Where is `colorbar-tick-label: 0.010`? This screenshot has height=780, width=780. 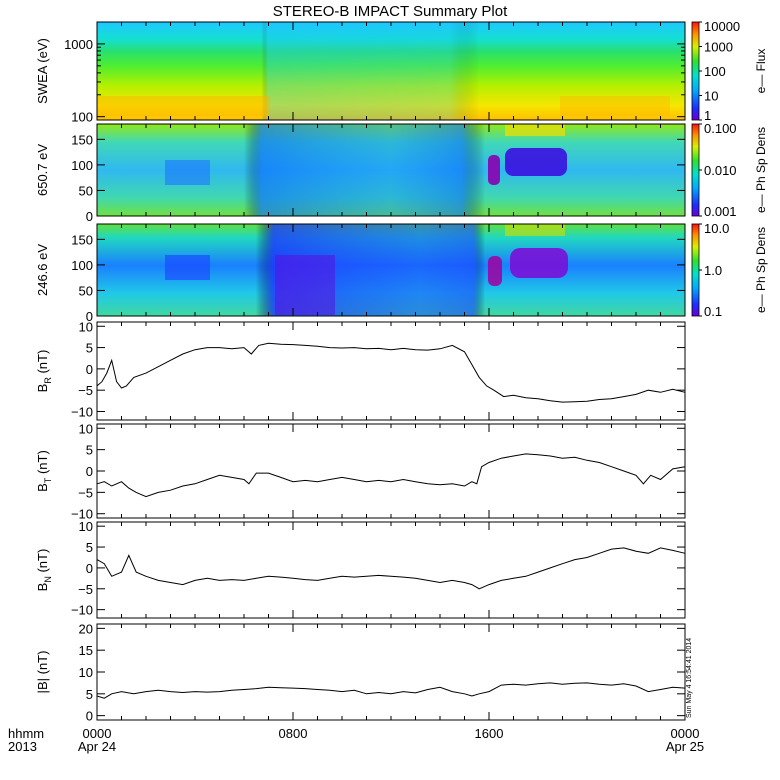 colorbar-tick-label: 0.010 is located at coordinates (720, 170).